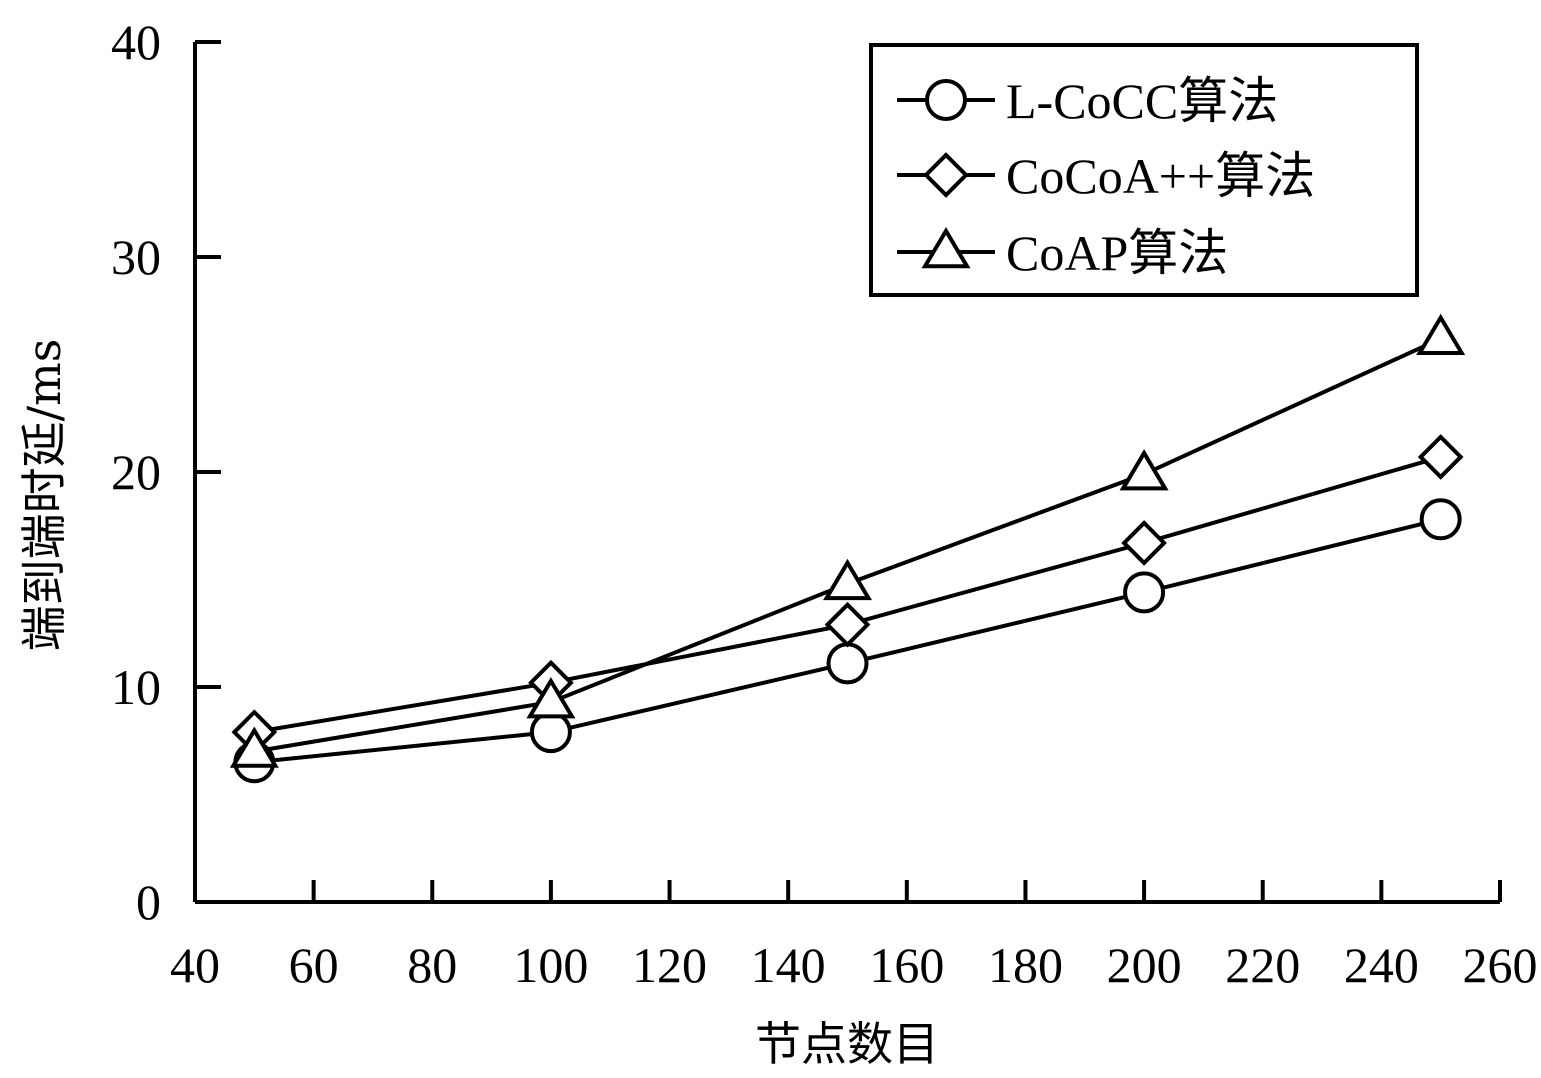  What do you see at coordinates (788, 965) in the screenshot?
I see `x-tick-label: 140` at bounding box center [788, 965].